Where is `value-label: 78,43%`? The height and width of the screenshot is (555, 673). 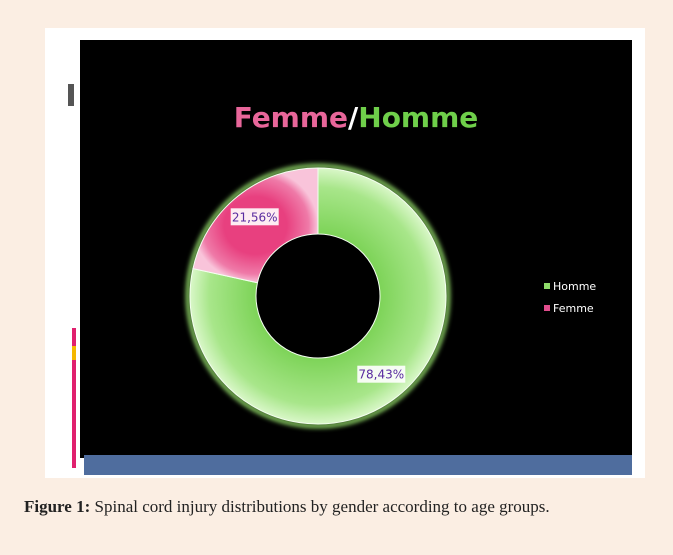
value-label: 78,43% is located at coordinates (381, 374).